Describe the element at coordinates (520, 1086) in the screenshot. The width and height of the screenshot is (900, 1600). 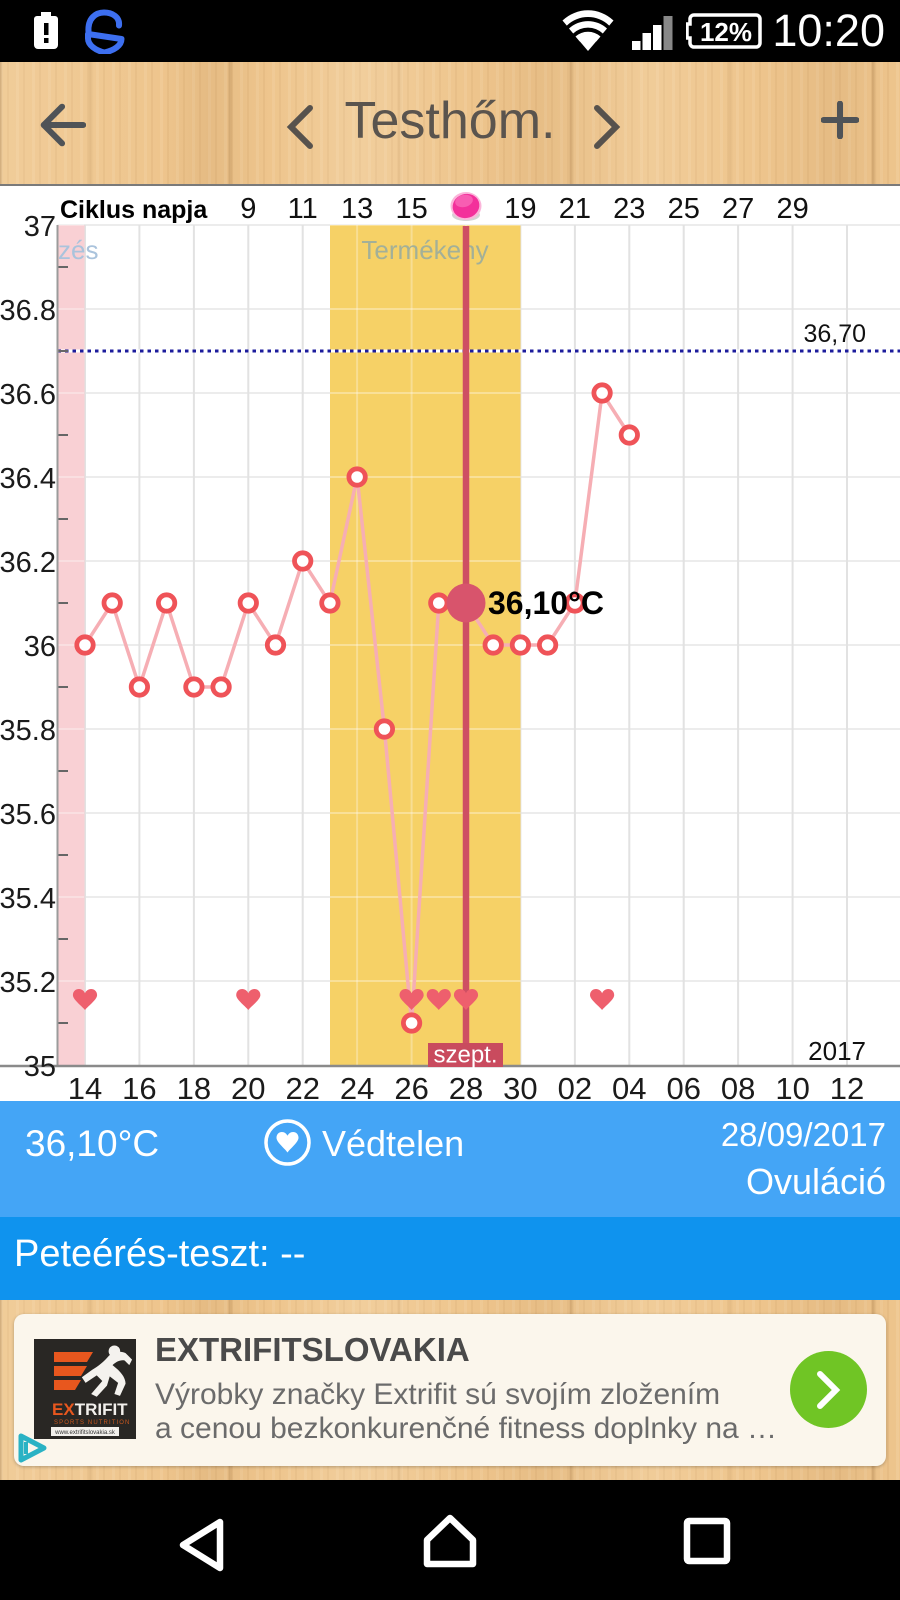
I see `svg-text: 30` at that location.